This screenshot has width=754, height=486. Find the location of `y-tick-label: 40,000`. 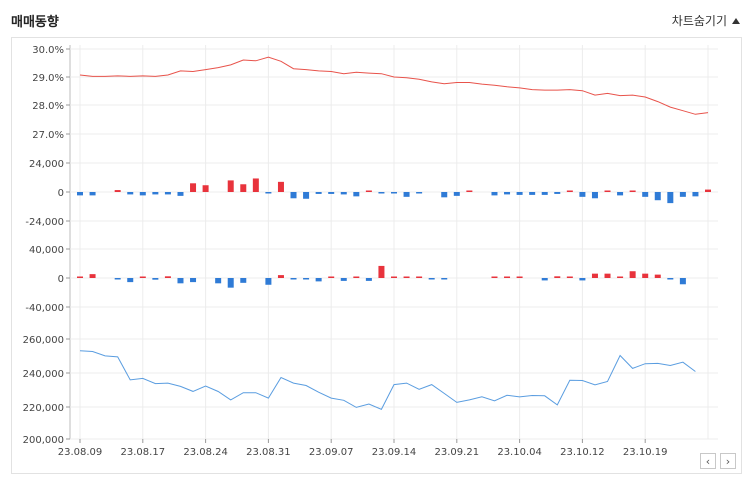

y-tick-label: 40,000 is located at coordinates (46, 250).